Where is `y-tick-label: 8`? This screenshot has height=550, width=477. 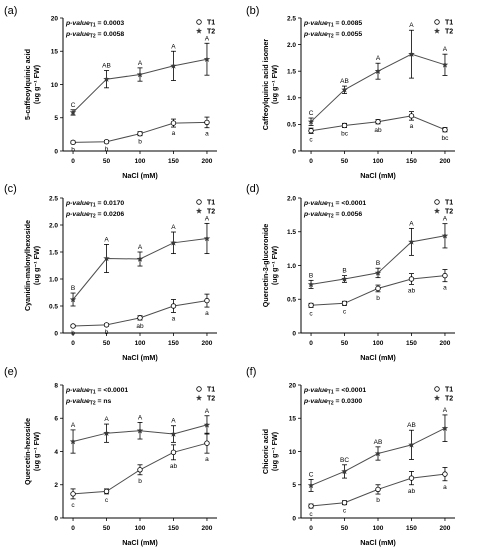 y-tick-label: 8 is located at coordinates (56, 385).